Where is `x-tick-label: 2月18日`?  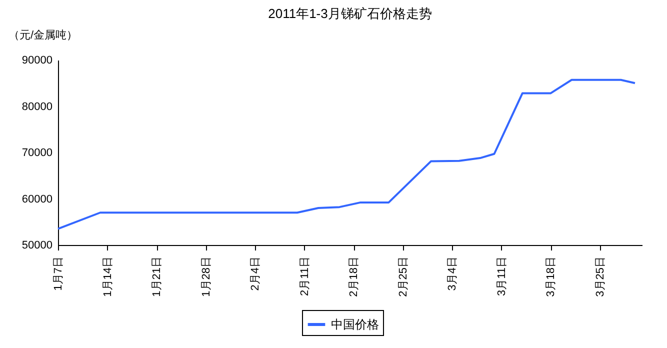 x-tick-label: 2月18日 is located at coordinates (354, 276).